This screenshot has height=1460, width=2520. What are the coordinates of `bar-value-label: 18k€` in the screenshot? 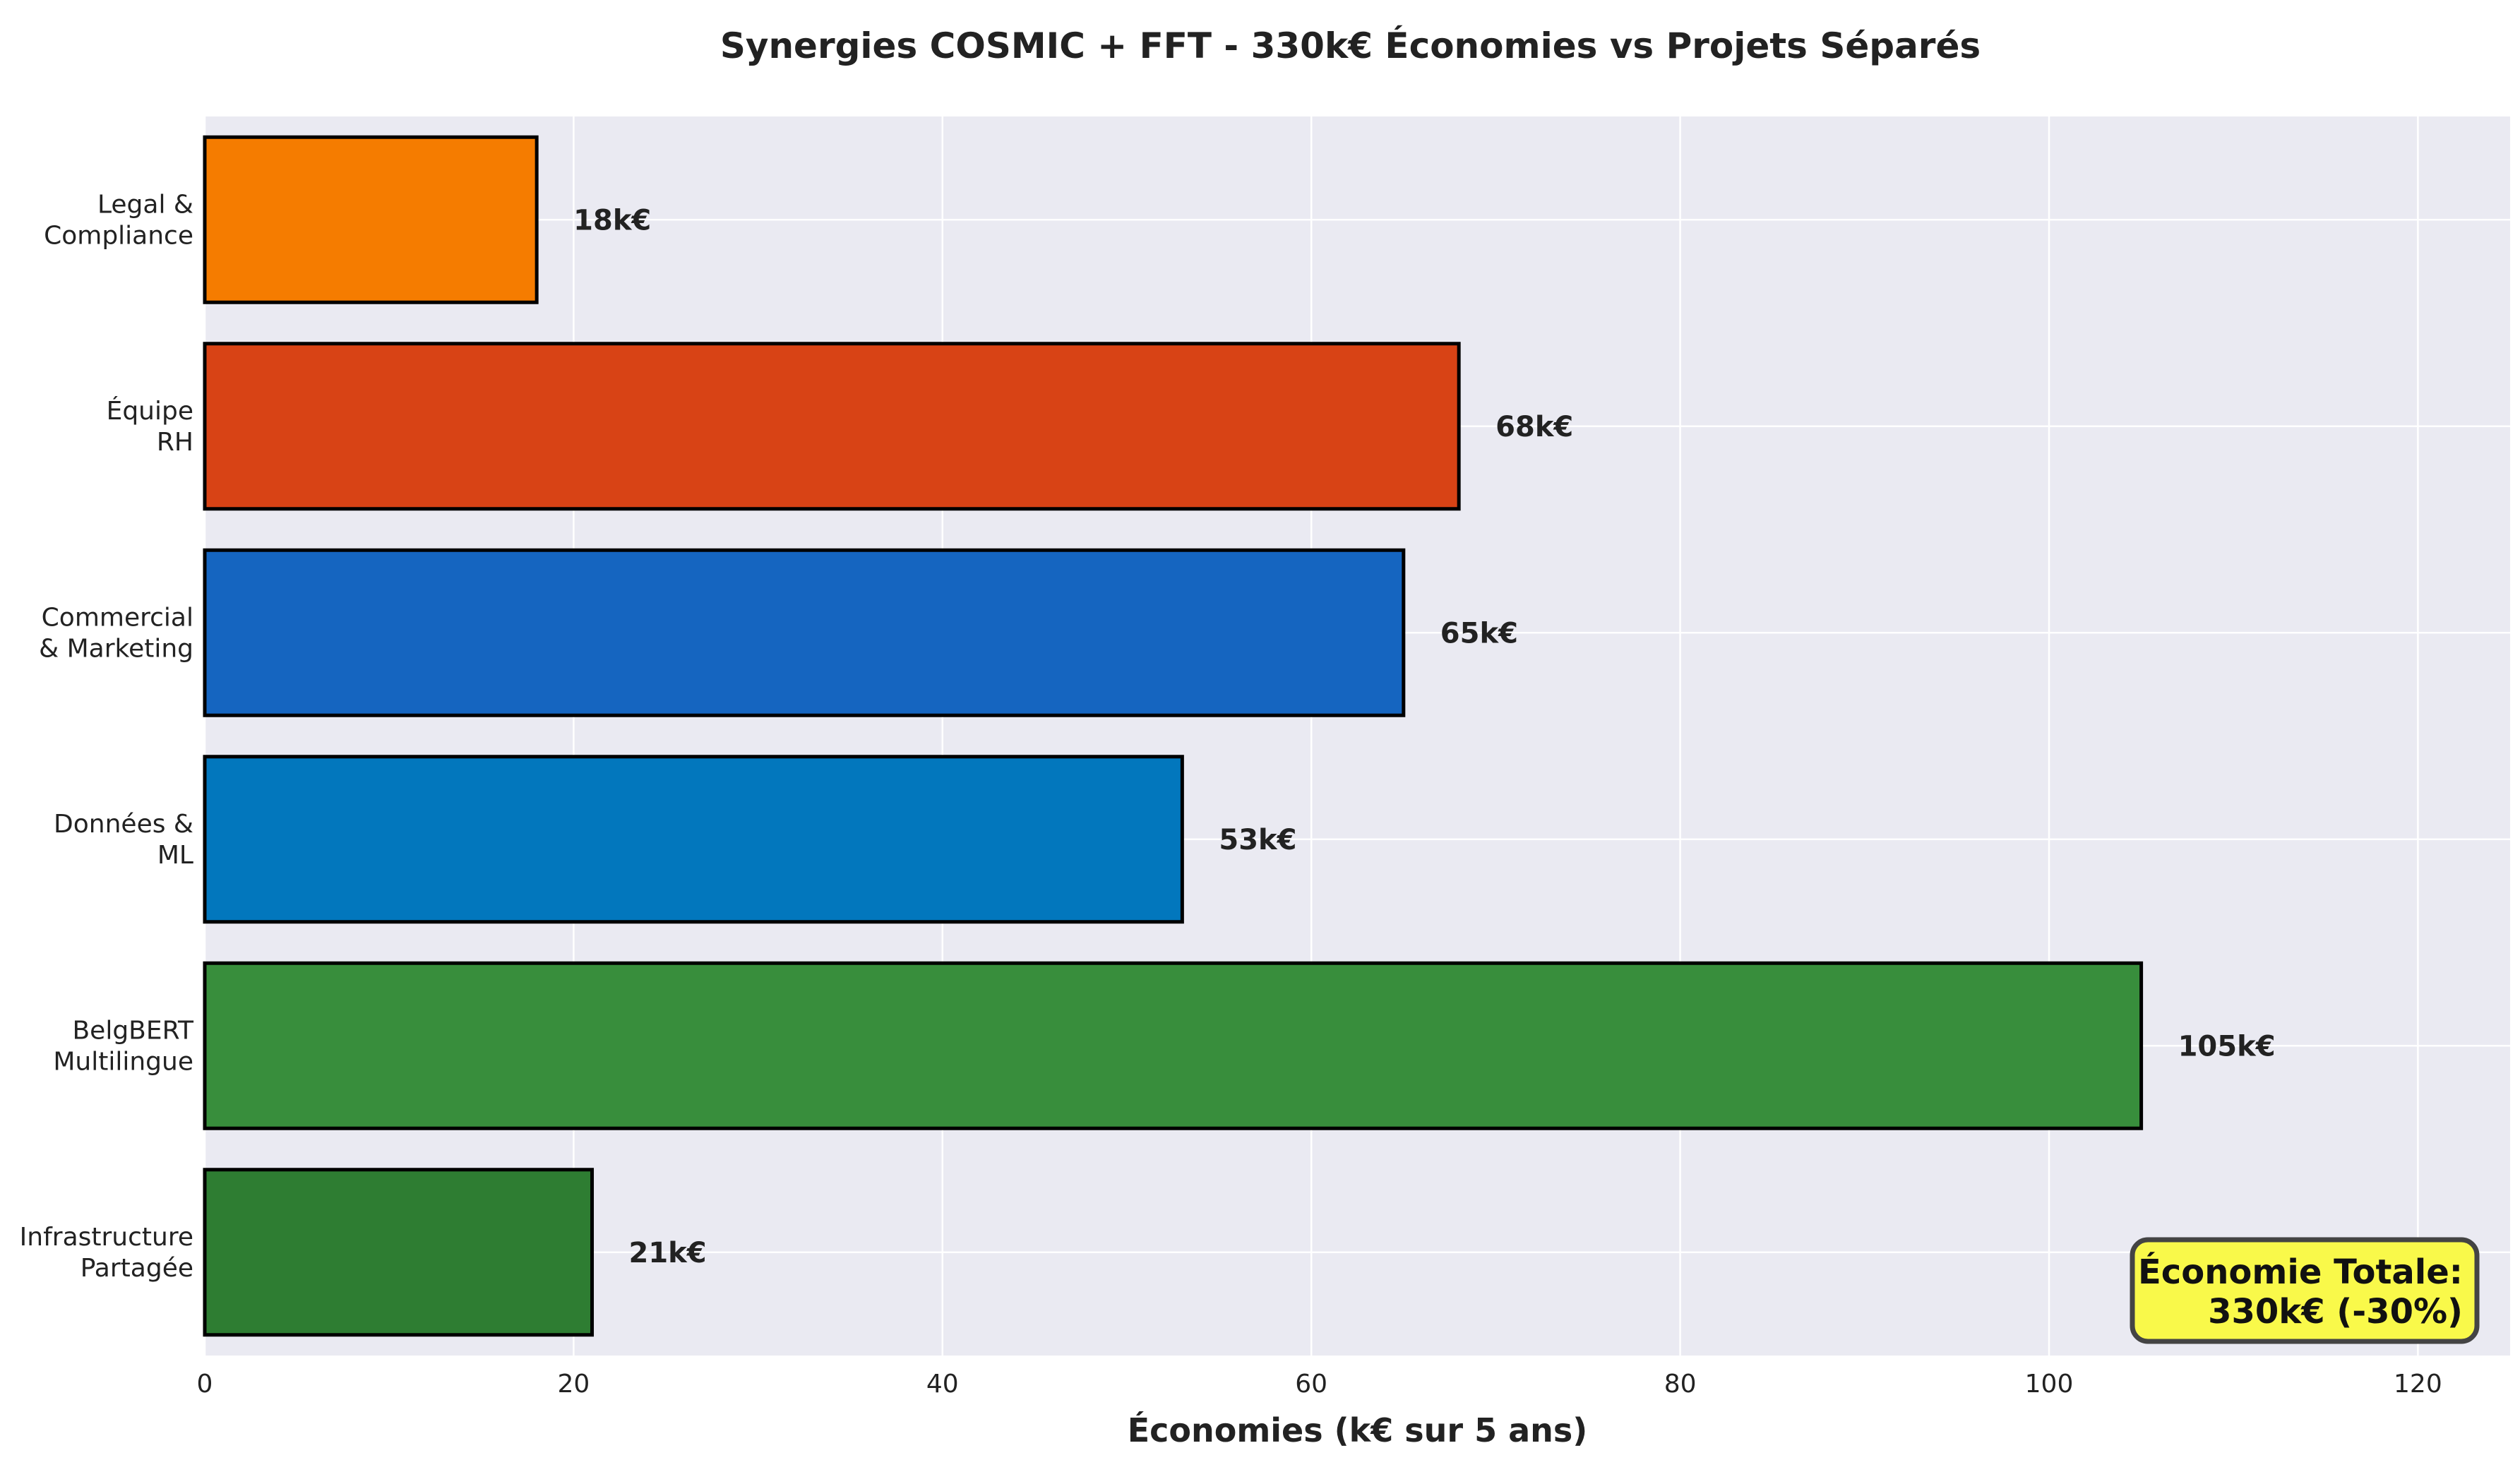 It's located at (612, 220).